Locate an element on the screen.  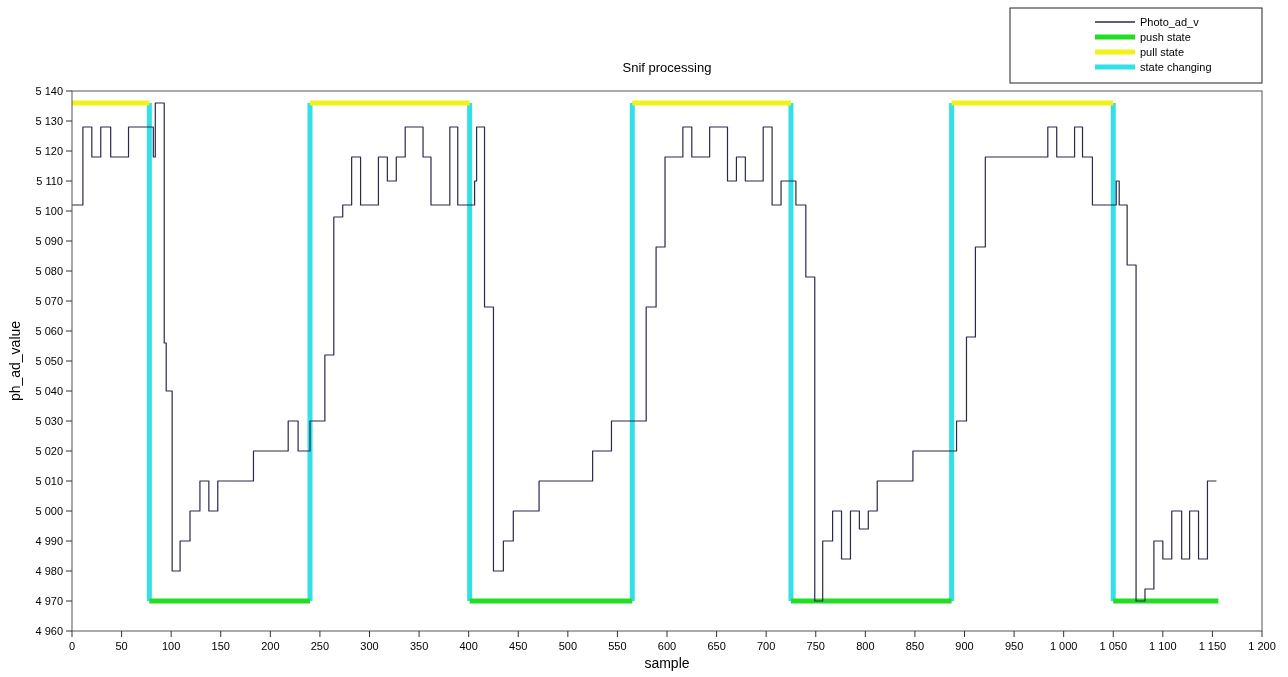
x-tick-label: 600 is located at coordinates (667, 646).